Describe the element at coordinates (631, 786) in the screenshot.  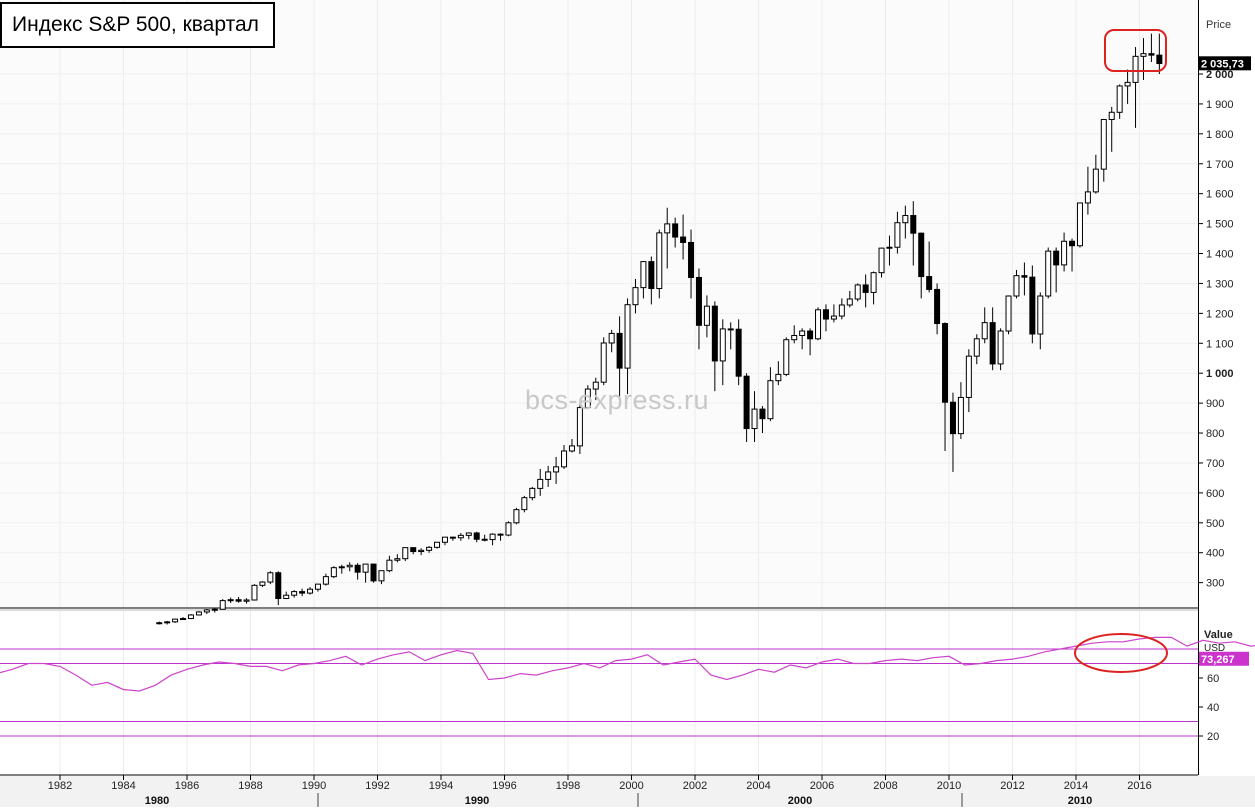
I see `x-axis-year-label: 2000` at that location.